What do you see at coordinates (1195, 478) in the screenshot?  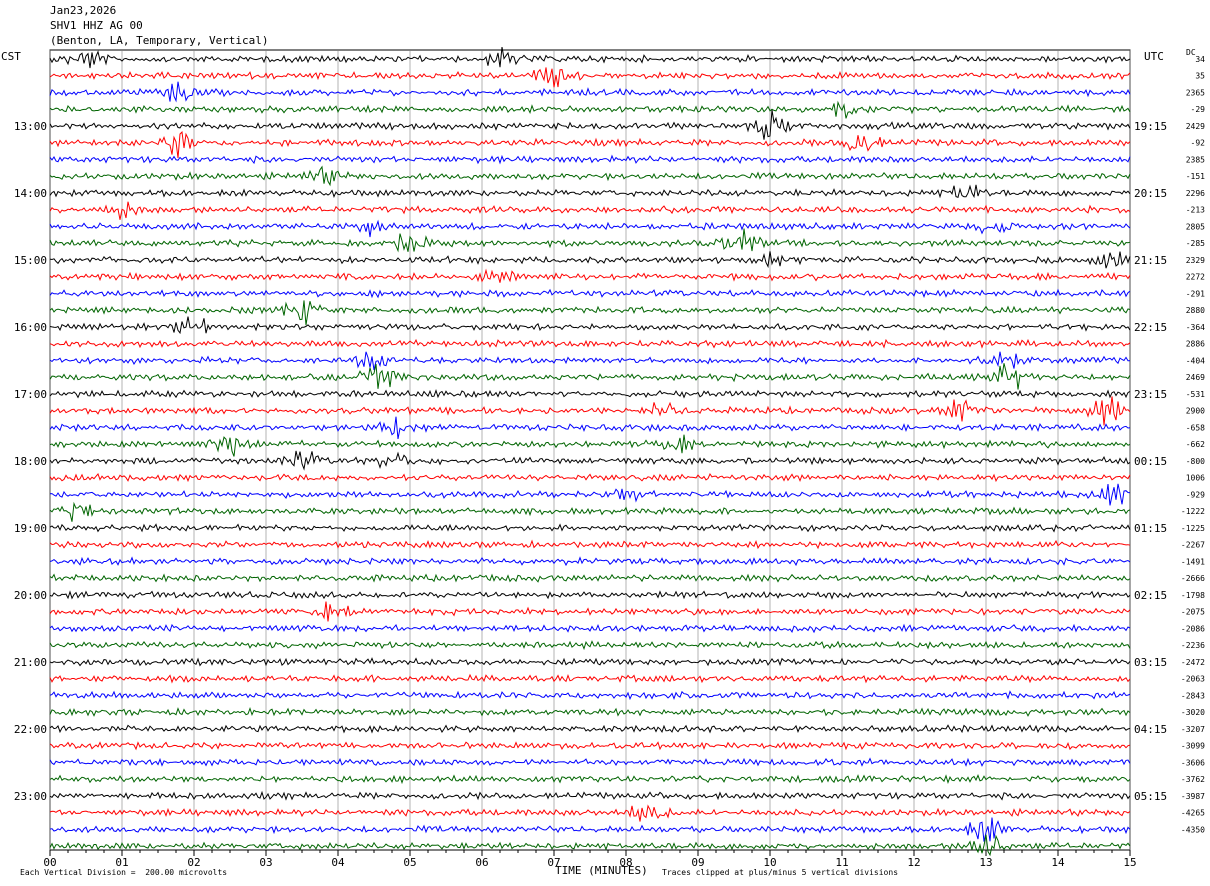 I see `dc-offset-label: 1006` at bounding box center [1195, 478].